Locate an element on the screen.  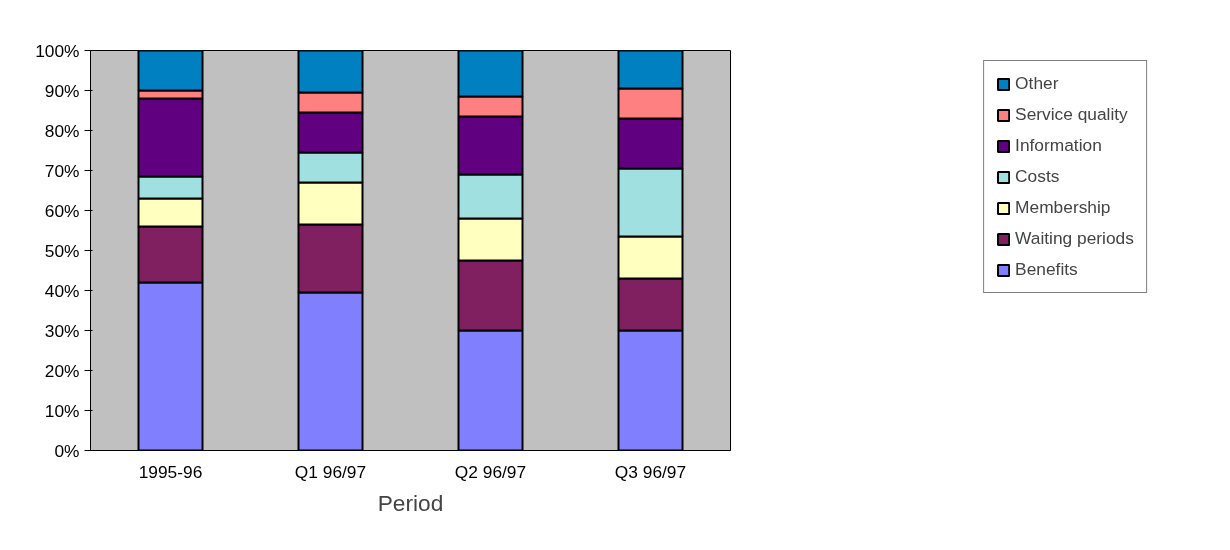
x-tick-label: 1995-96 is located at coordinates (170, 471).